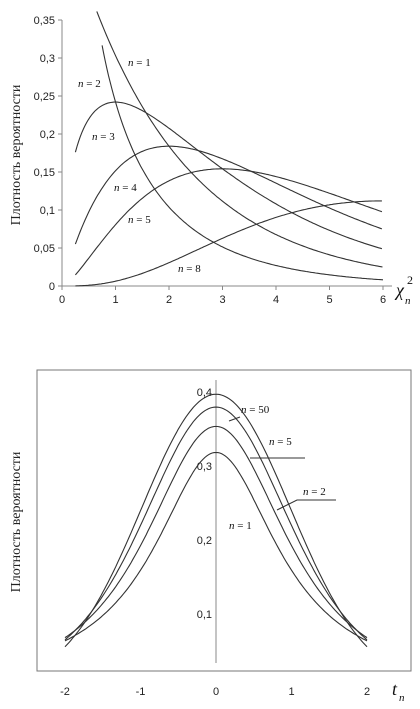  Describe the element at coordinates (16, 154) in the screenshot. I see `chi-square-y-axis-label: Плотность вероятности` at that location.